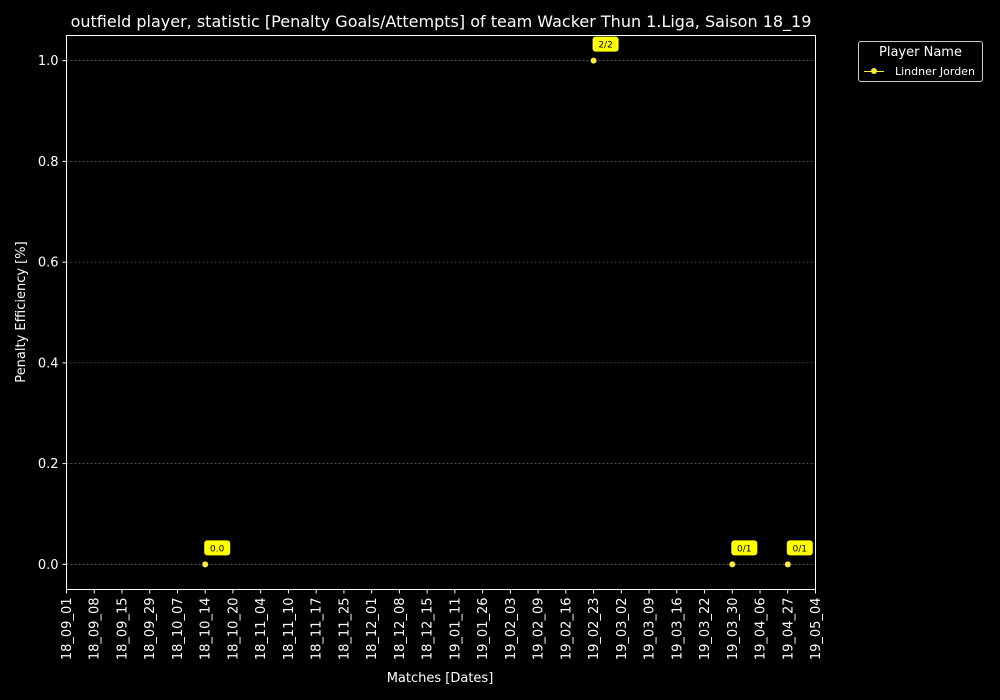 The image size is (1000, 700). What do you see at coordinates (622, 629) in the screenshot?
I see `x-tick-label: 19_03_02` at bounding box center [622, 629].